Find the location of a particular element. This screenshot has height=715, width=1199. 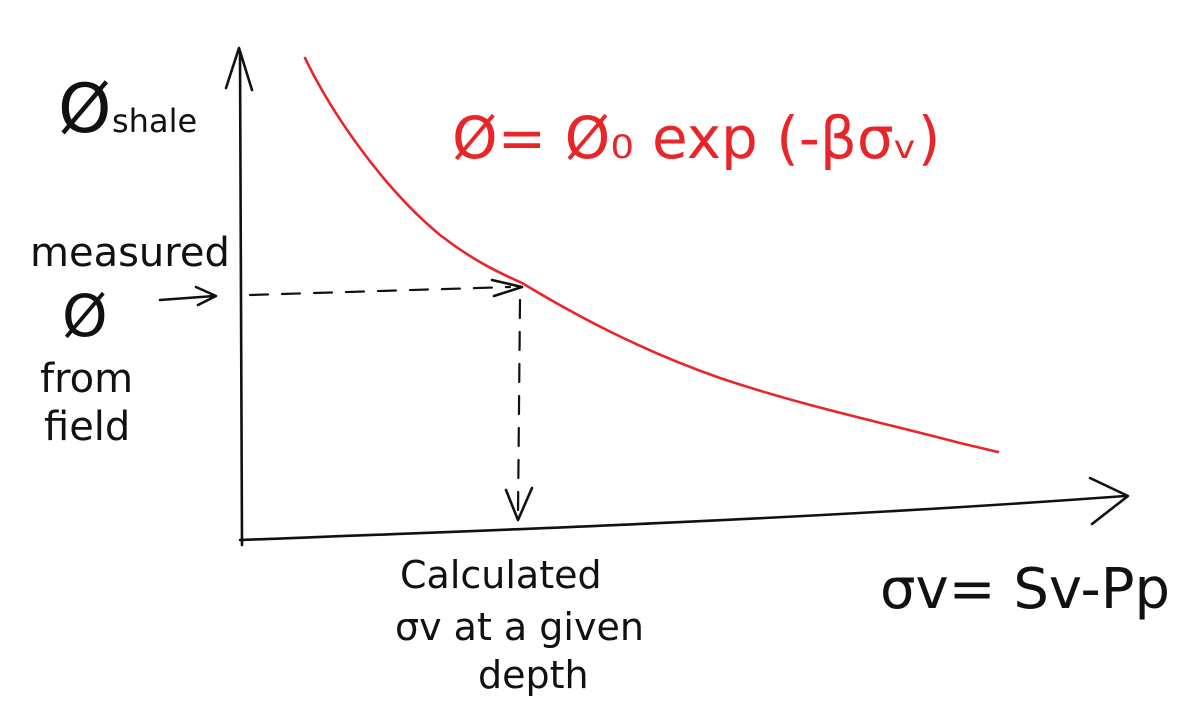

x-axis-label: σv= Sv-Pp is located at coordinates (1025, 589).